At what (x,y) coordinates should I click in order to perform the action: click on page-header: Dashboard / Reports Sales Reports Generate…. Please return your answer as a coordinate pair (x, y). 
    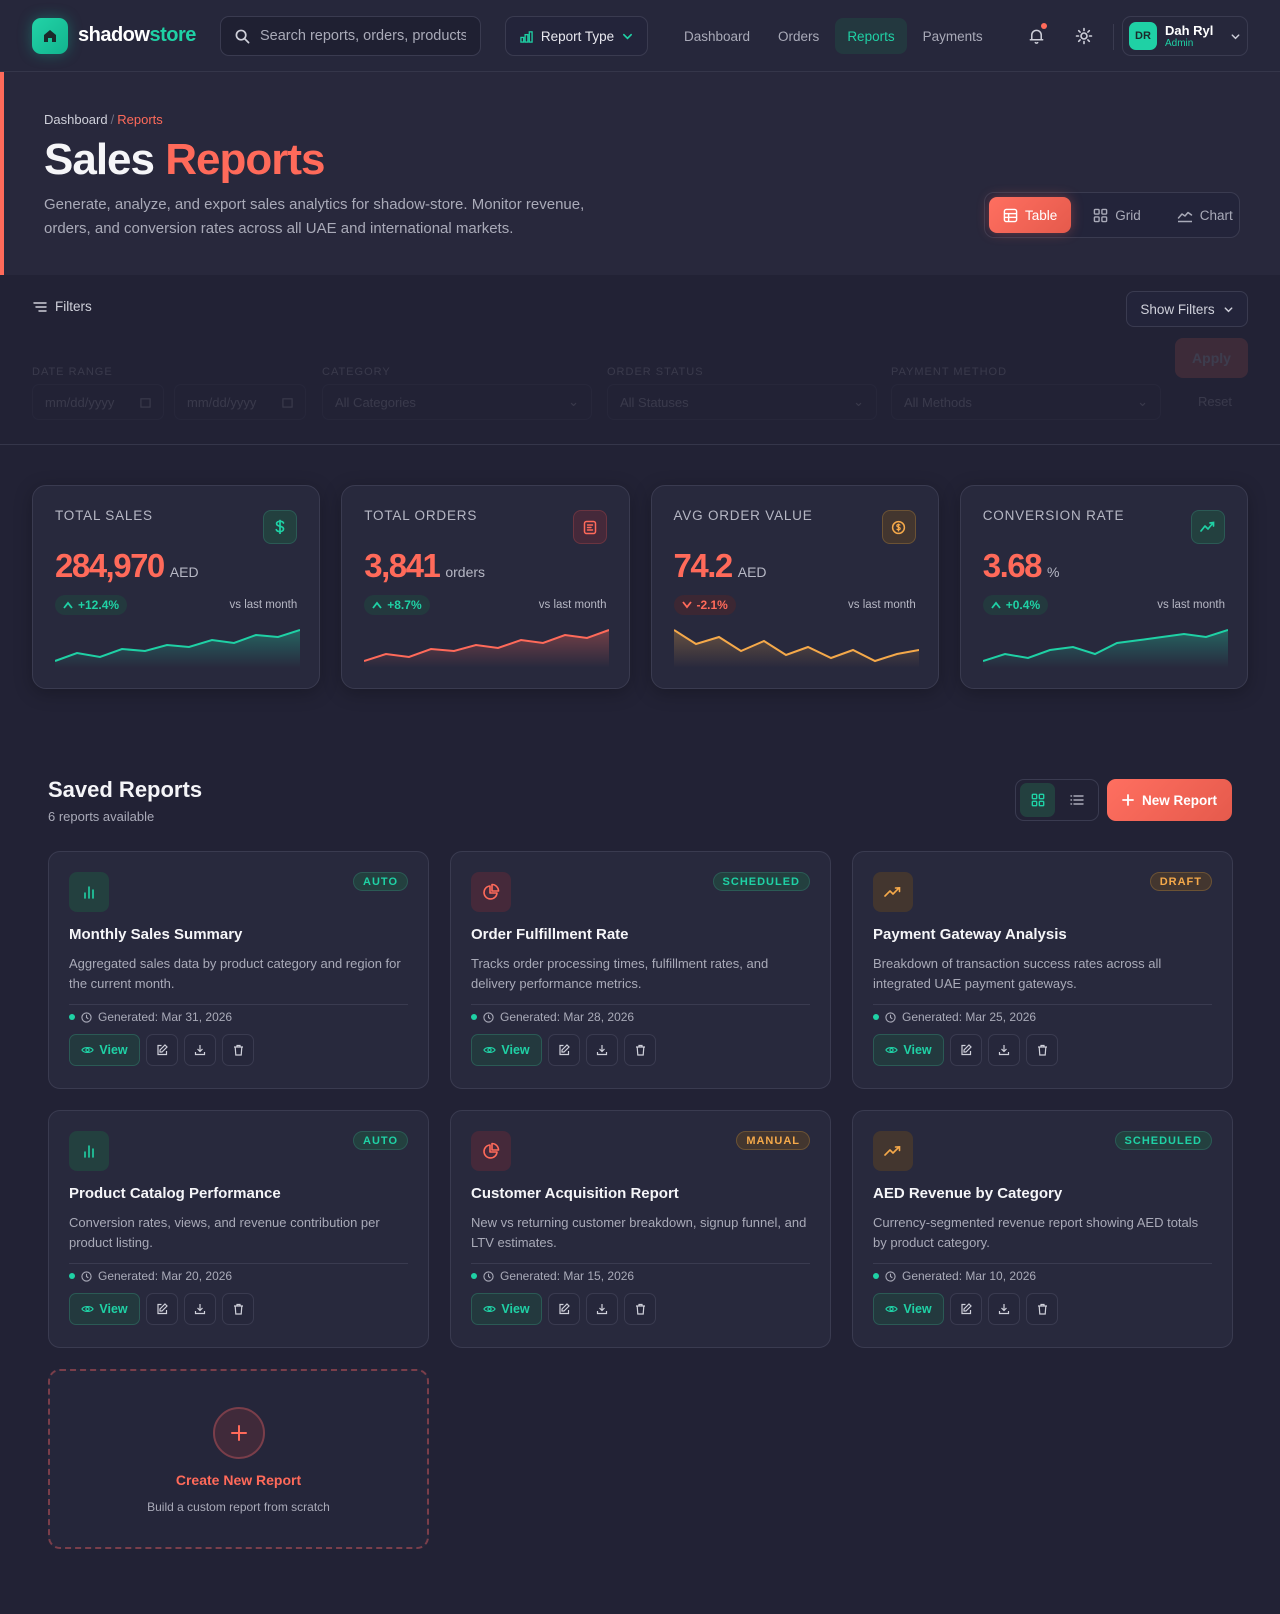
    Looking at the image, I should click on (640, 173).